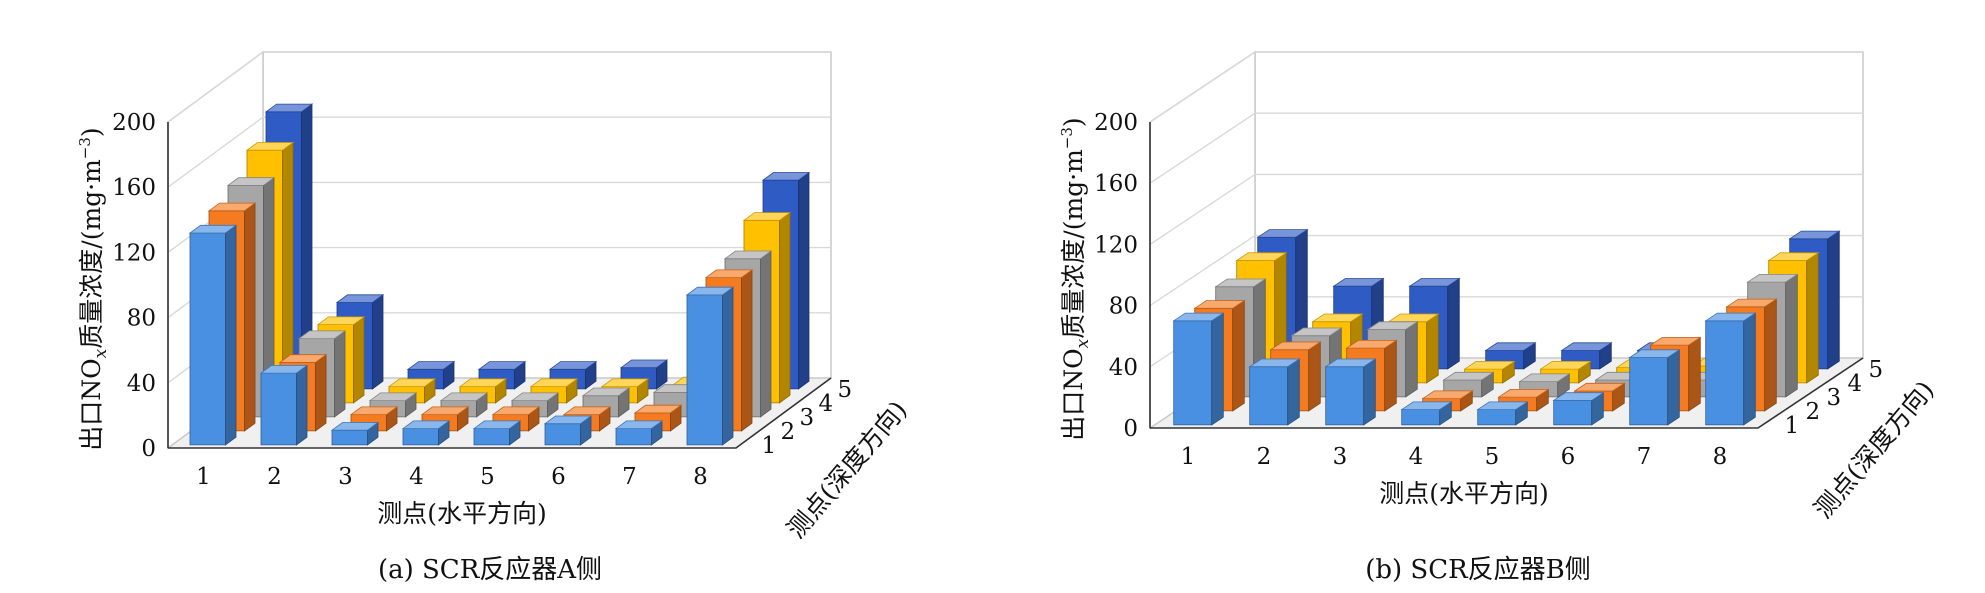 The image size is (1985, 593). I want to click on y-title-close: ), so click(1073, 122).